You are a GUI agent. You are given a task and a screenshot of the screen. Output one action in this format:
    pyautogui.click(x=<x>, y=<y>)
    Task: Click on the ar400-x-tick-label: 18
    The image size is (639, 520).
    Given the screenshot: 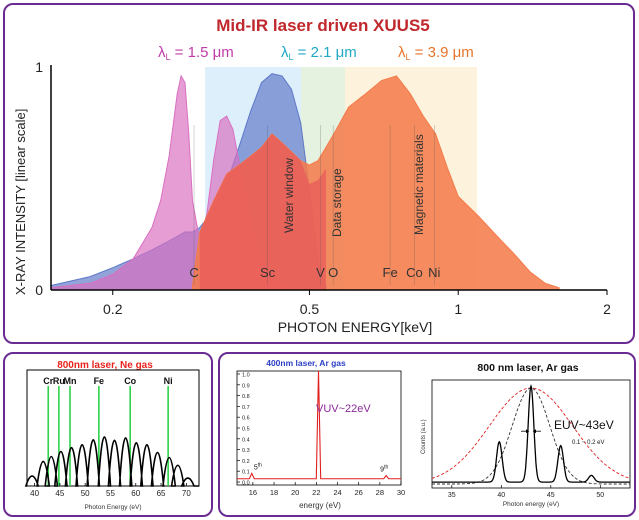 What is the action you would take?
    pyautogui.click(x=274, y=492)
    